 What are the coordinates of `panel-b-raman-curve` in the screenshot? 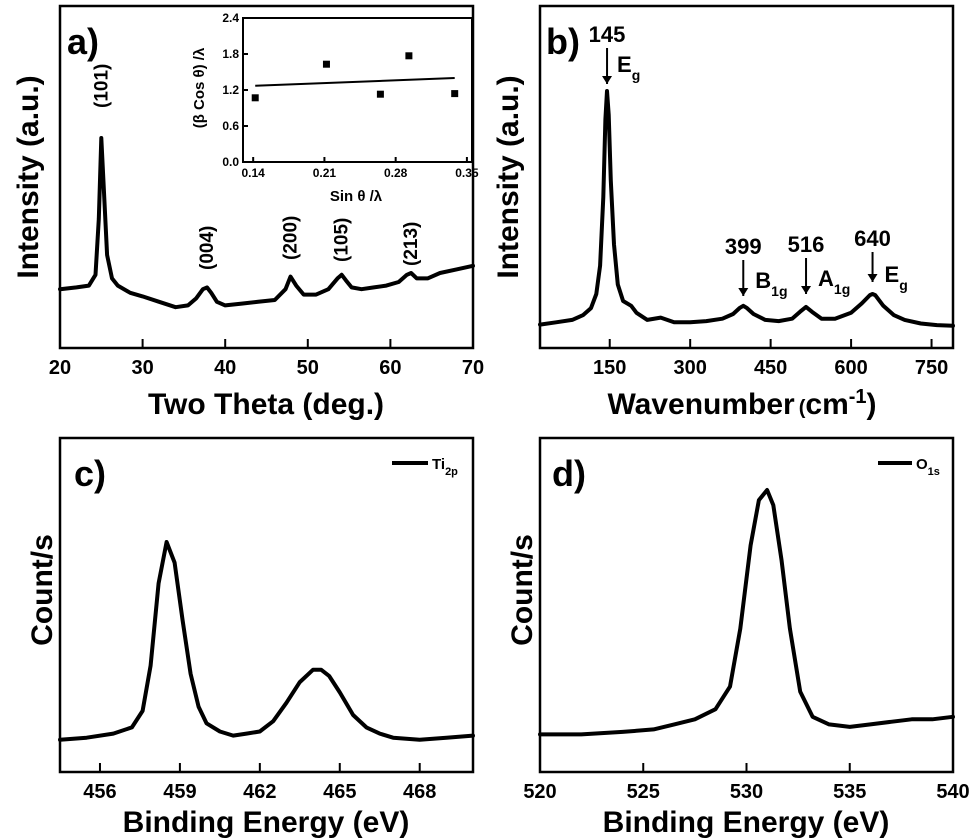 It's located at (746, 208).